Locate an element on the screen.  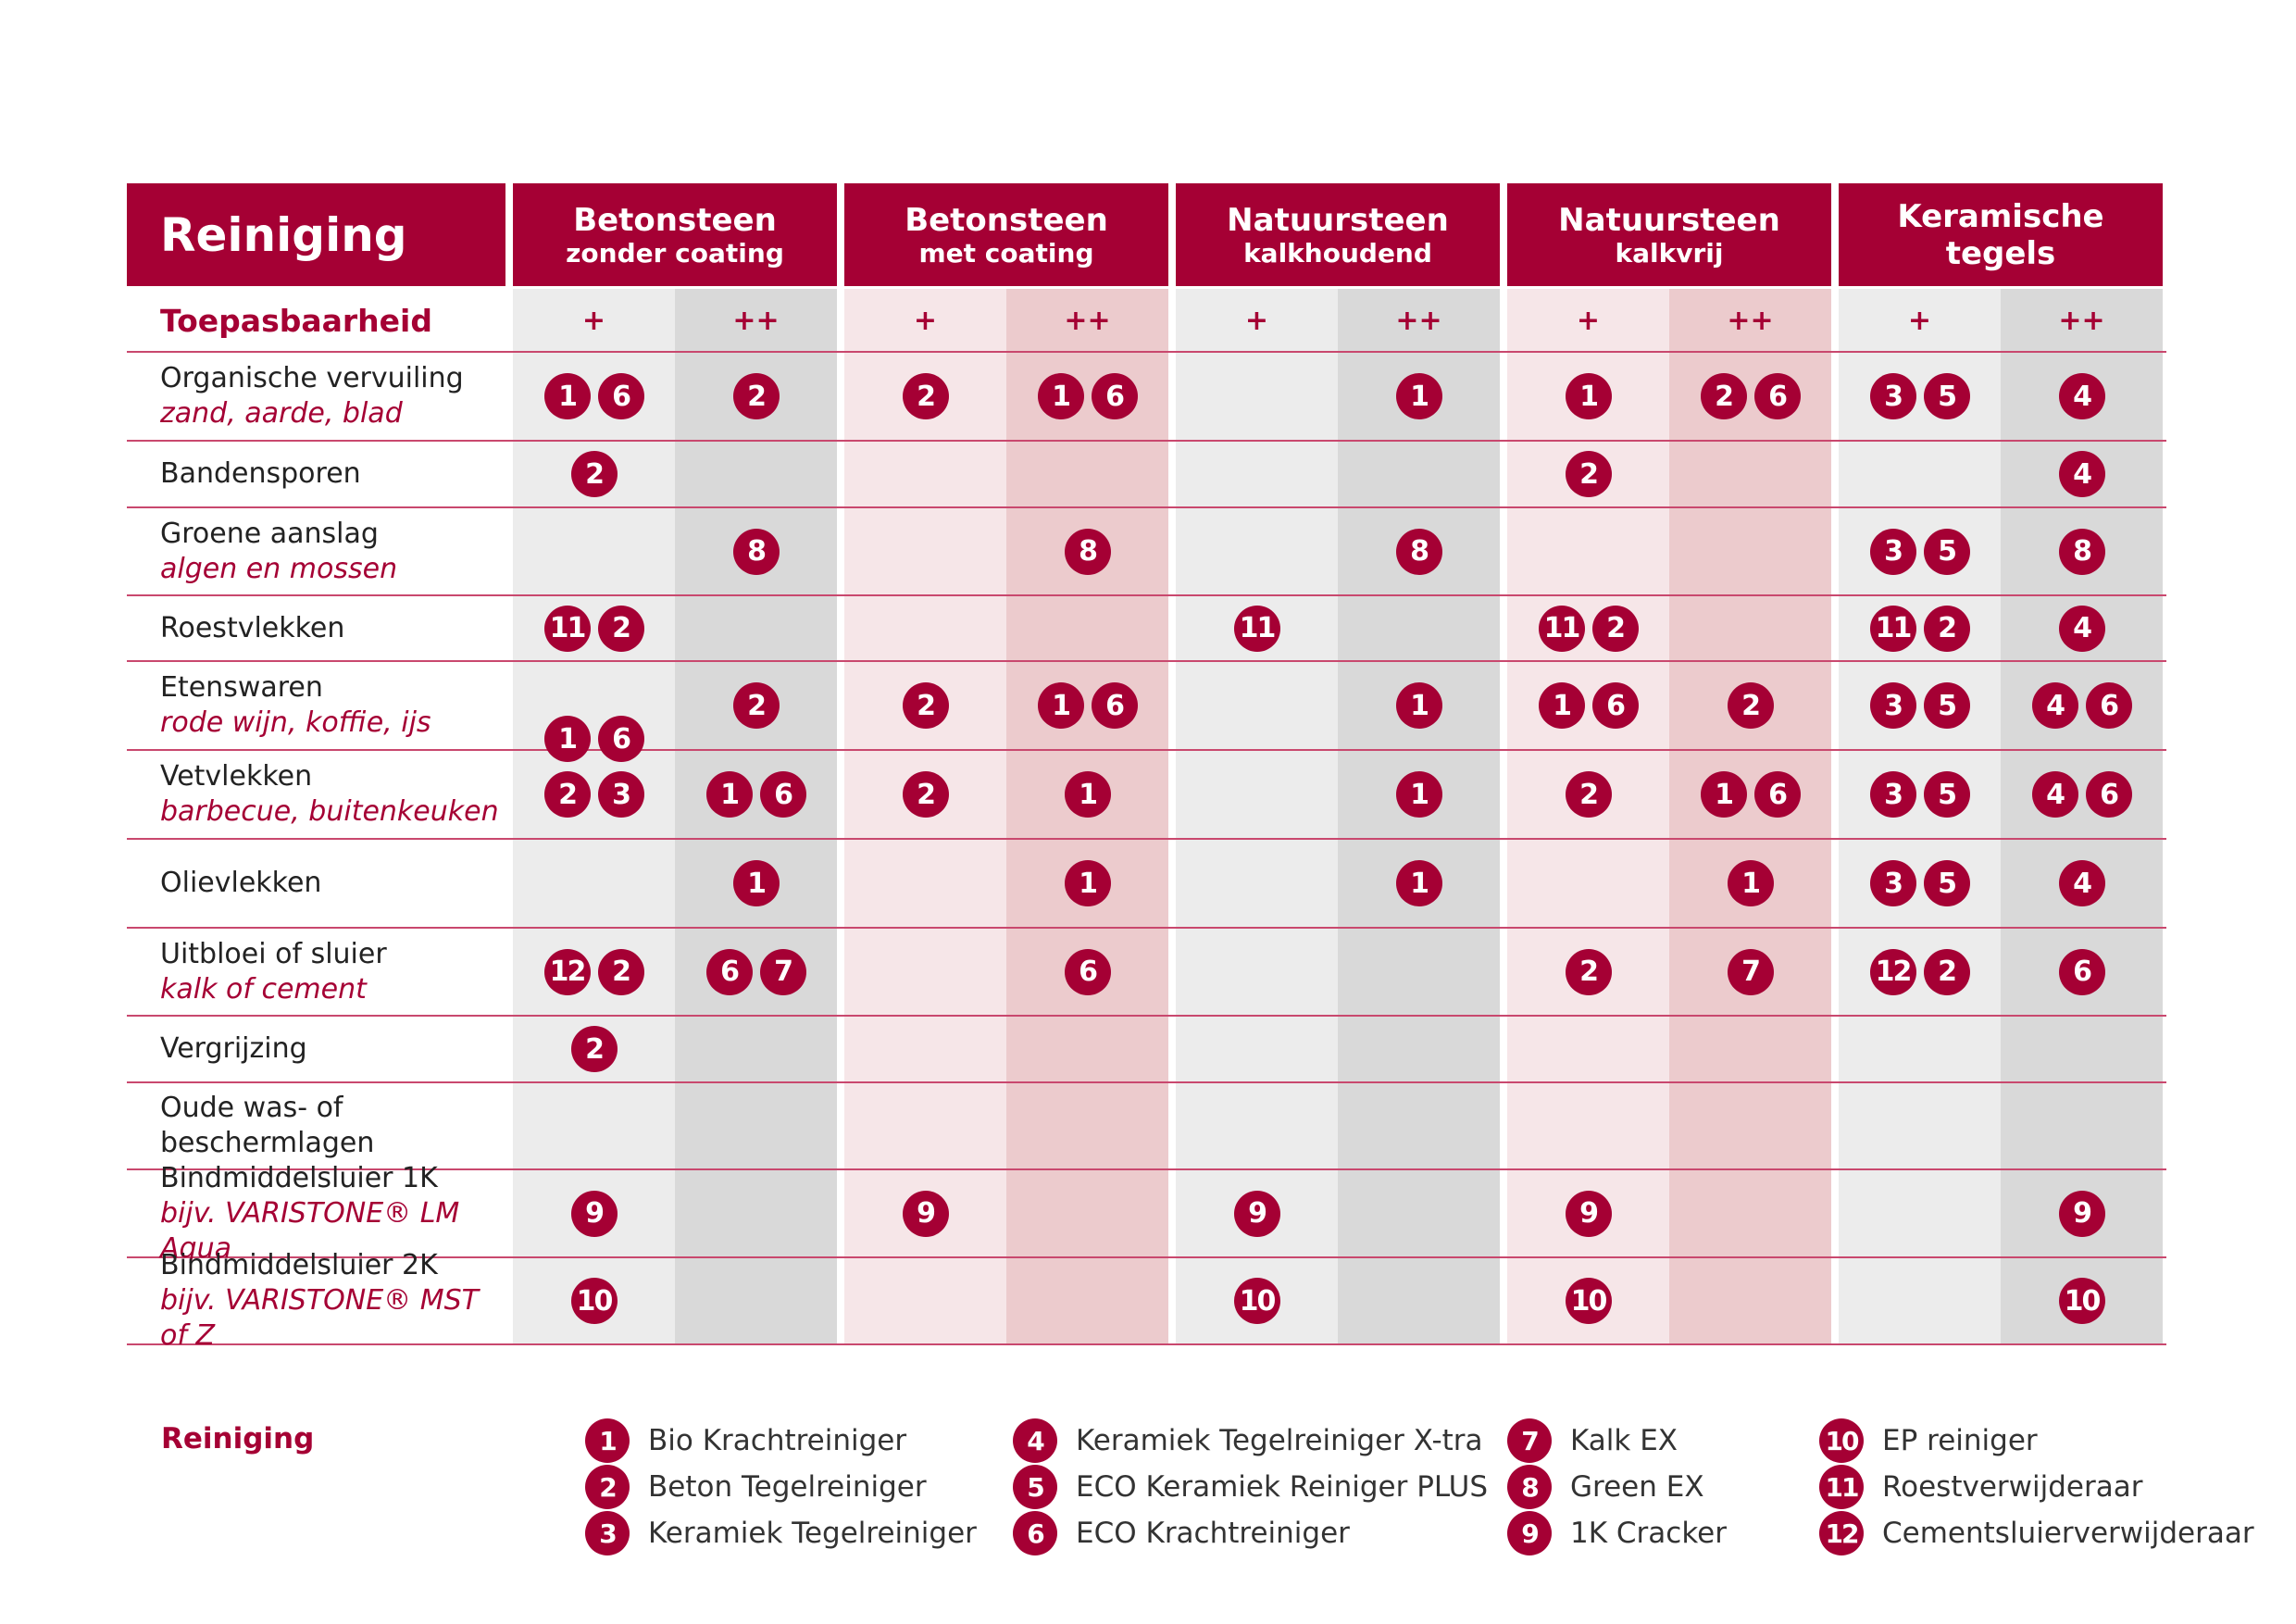
column-header-sub: met coating is located at coordinates (1006, 253).